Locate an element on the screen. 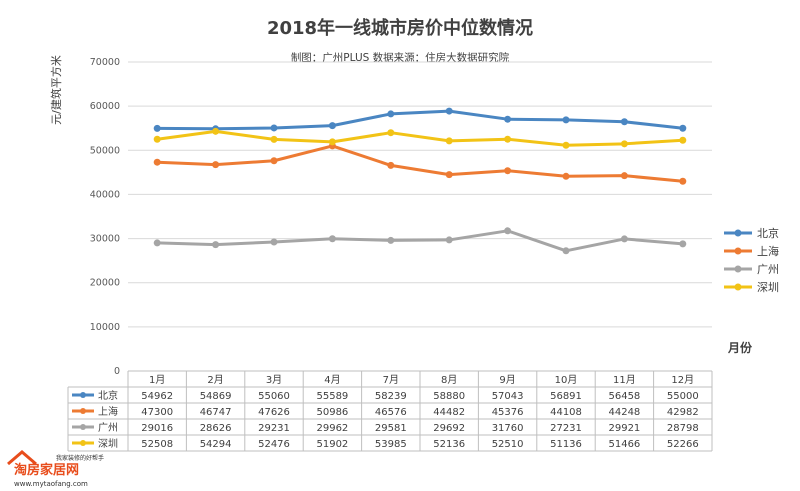  table-cell-value: 31760 is located at coordinates (508, 428).